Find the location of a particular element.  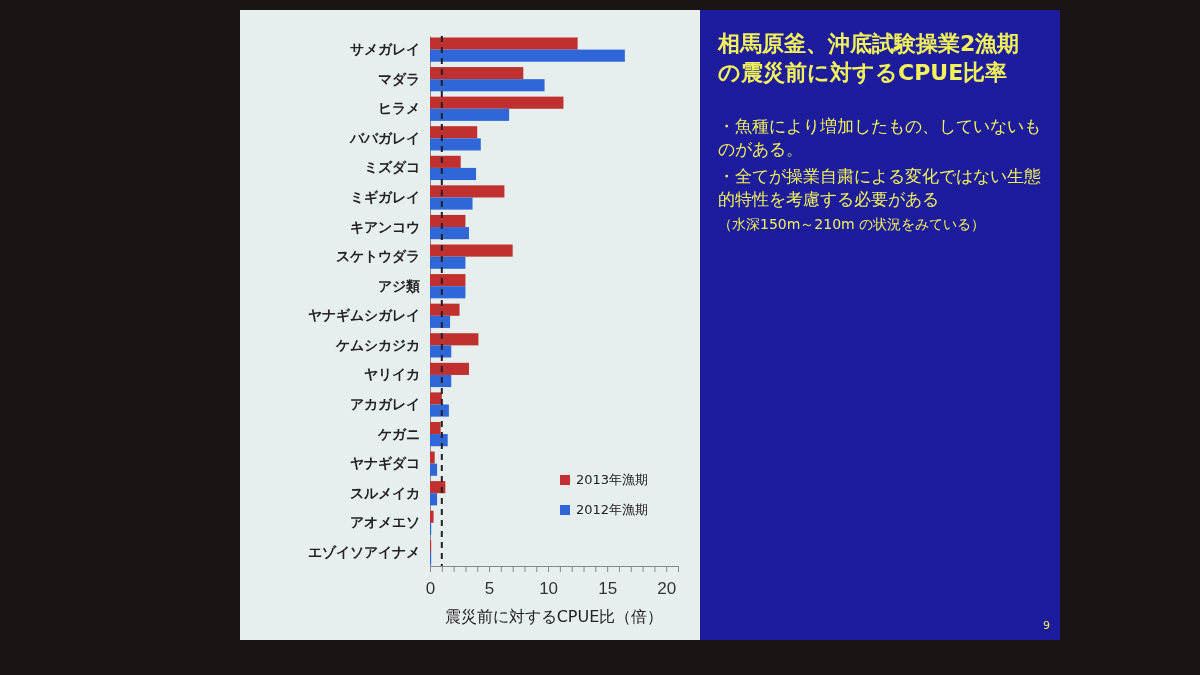

x-tick-label: 0 is located at coordinates (430, 588).